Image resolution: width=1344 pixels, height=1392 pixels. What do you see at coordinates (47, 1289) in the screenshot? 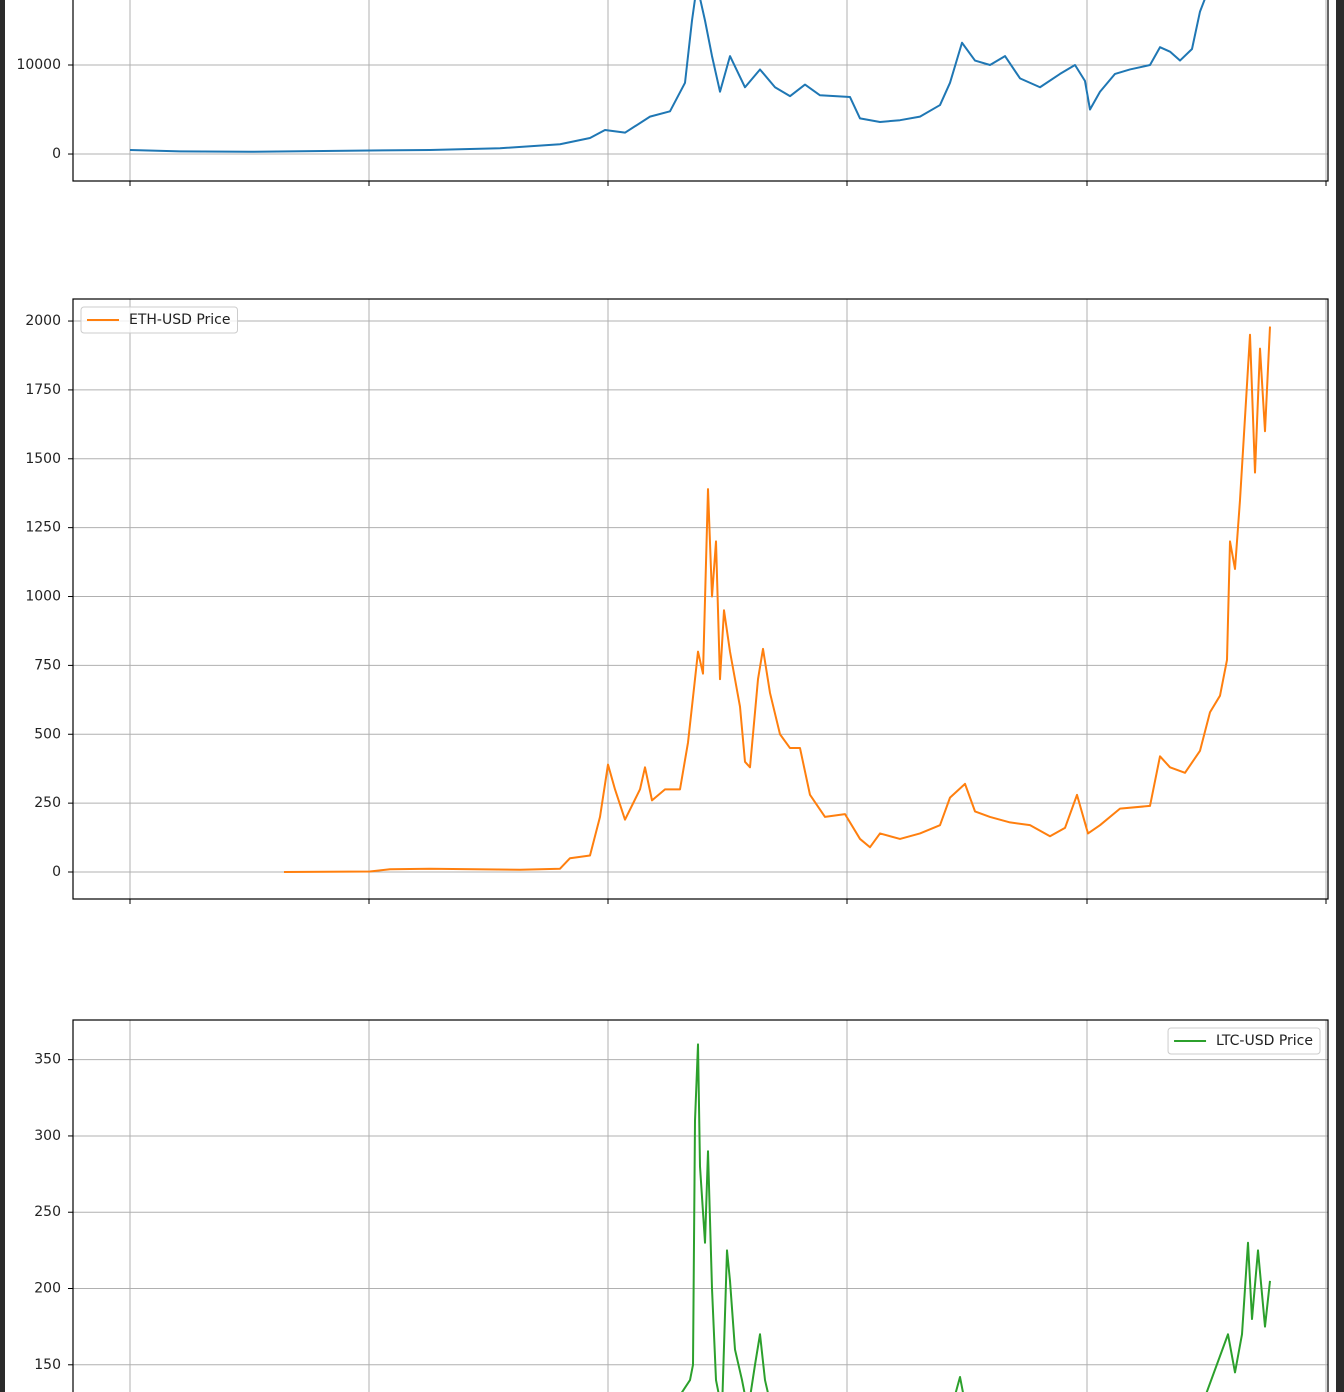
I see `y-tick-label: 200` at bounding box center [47, 1289].